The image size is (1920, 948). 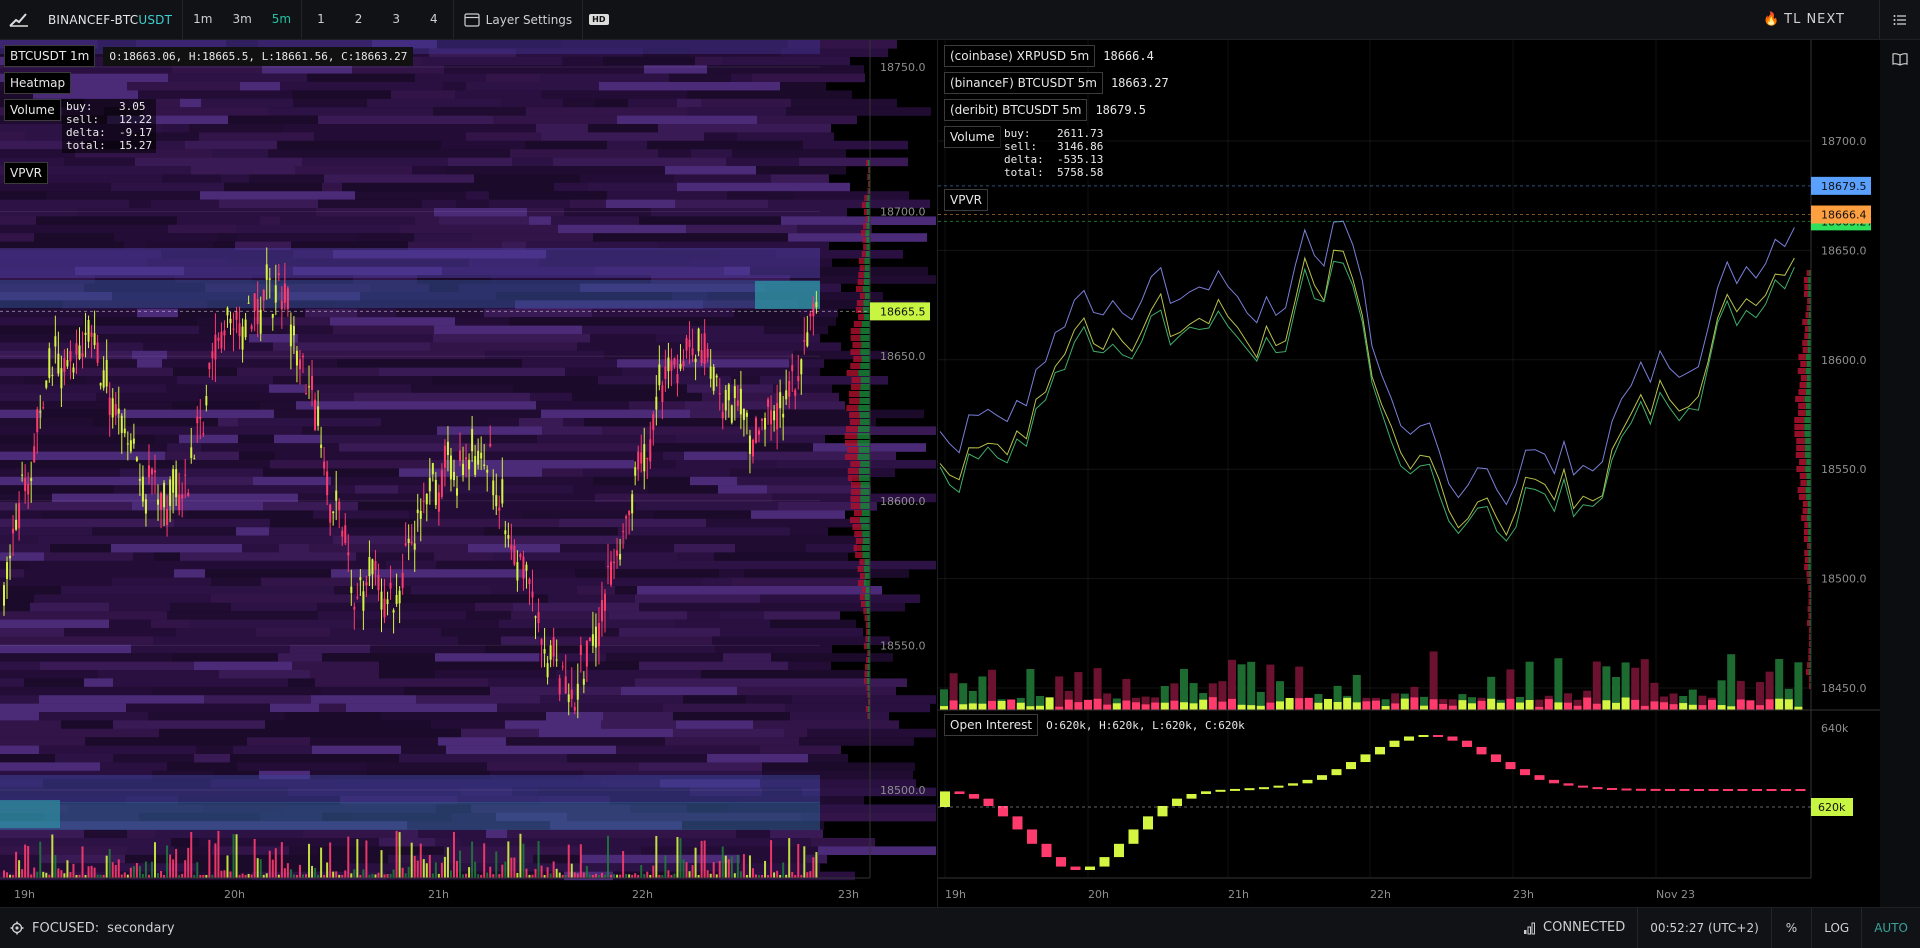 I want to click on layer-settings-button: Layer Settings, so click(x=518, y=19).